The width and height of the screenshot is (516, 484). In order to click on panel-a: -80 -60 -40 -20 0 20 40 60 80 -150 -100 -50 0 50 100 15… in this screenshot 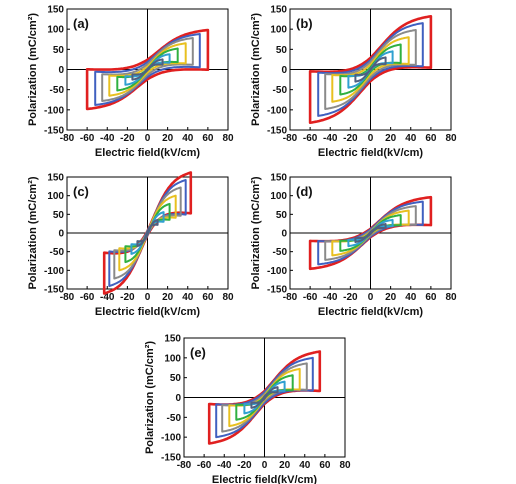, I will do `click(130, 82)`.